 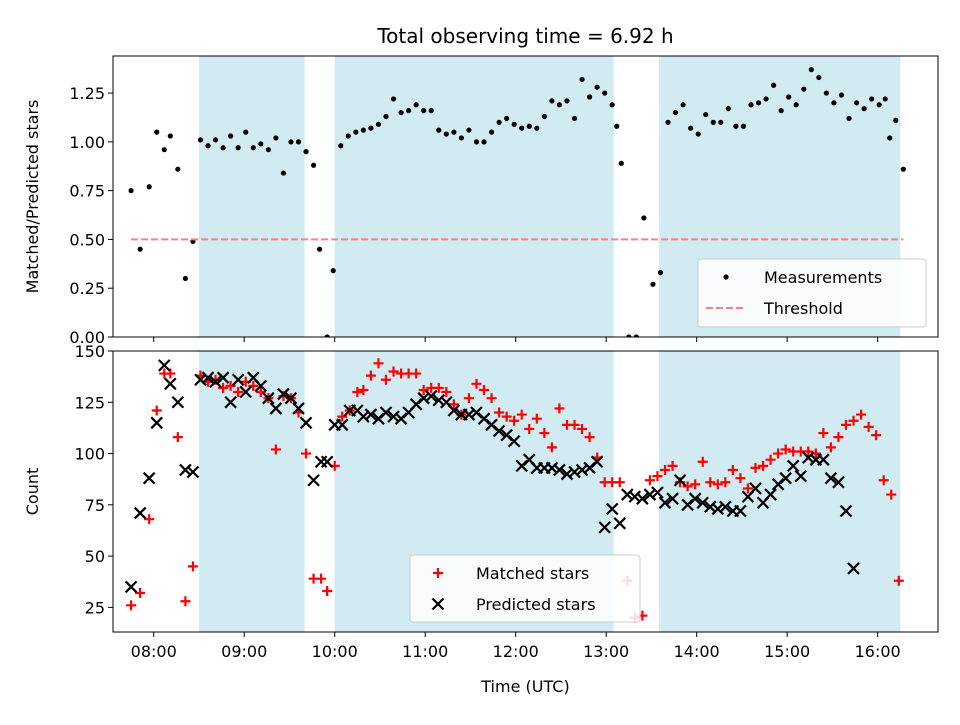 What do you see at coordinates (244, 651) in the screenshot?
I see `x-tick-label: 09:00` at bounding box center [244, 651].